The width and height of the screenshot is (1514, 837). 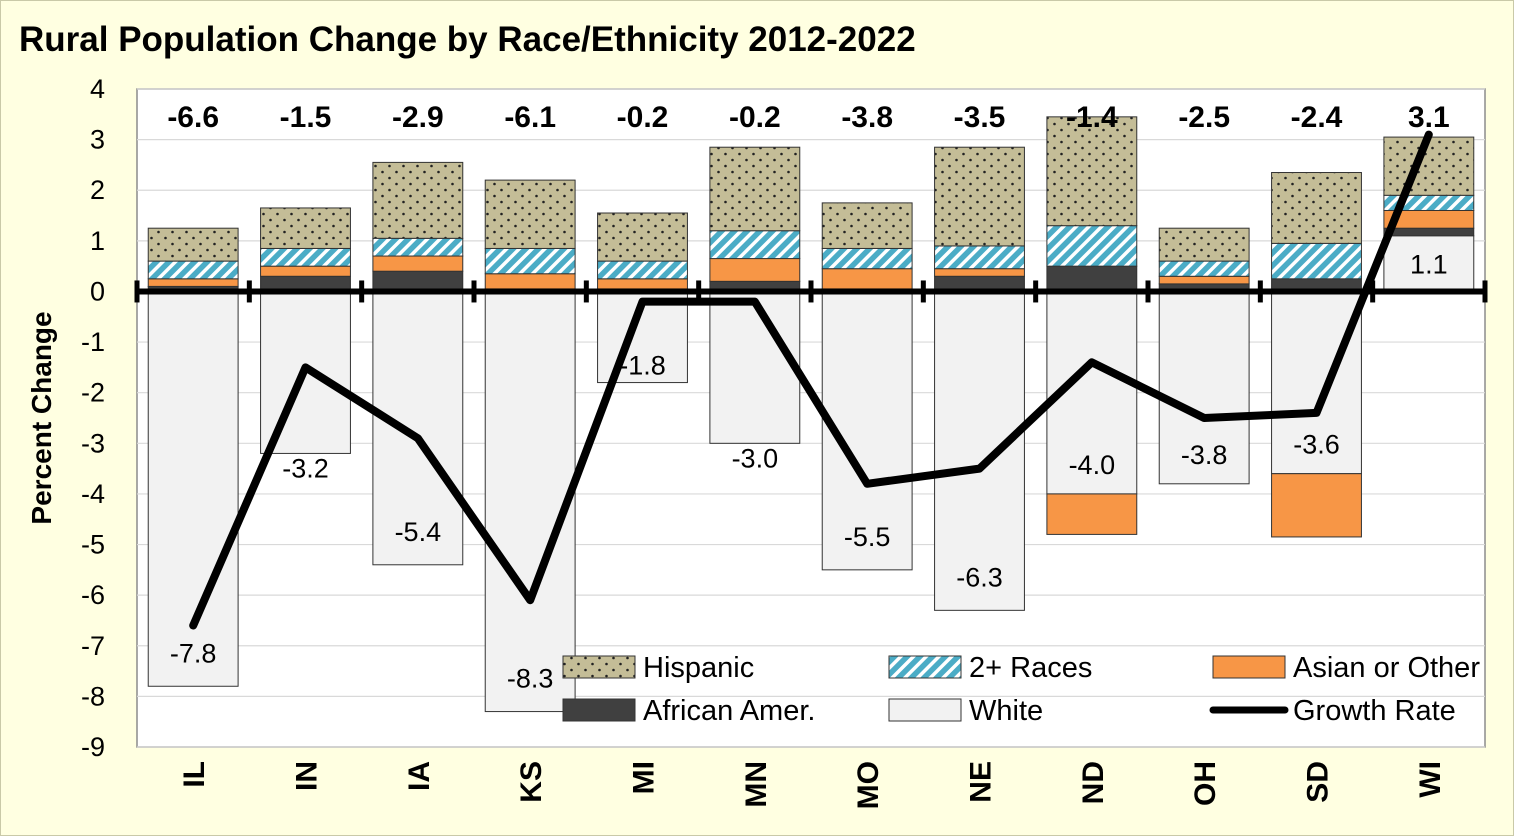 What do you see at coordinates (1429, 232) in the screenshot?
I see `bar-african-amer-wi` at bounding box center [1429, 232].